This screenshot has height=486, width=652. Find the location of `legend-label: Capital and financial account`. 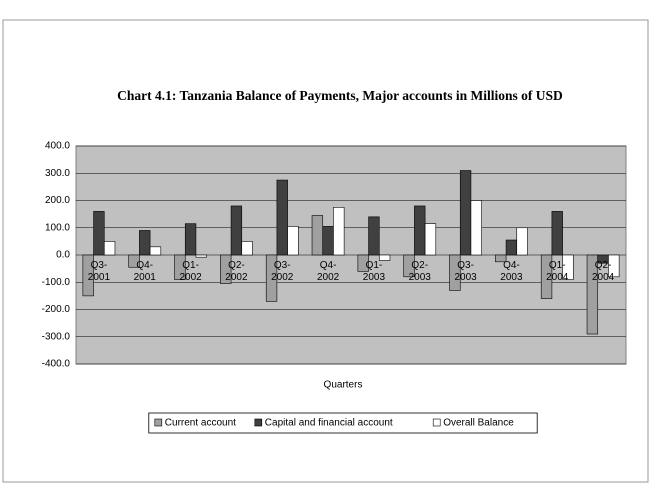

legend-label: Capital and financial account is located at coordinates (329, 423).